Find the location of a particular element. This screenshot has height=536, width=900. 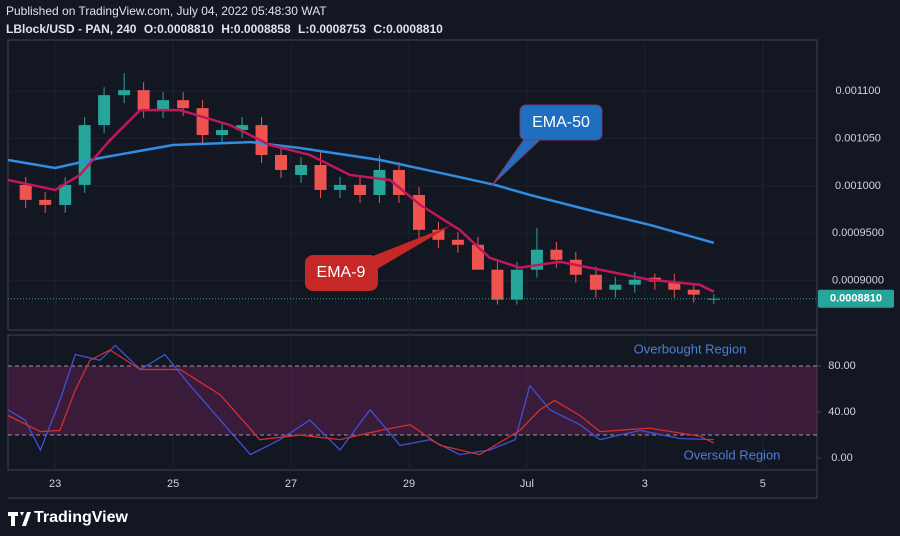

callout-label: EMA-50 is located at coordinates (561, 122).